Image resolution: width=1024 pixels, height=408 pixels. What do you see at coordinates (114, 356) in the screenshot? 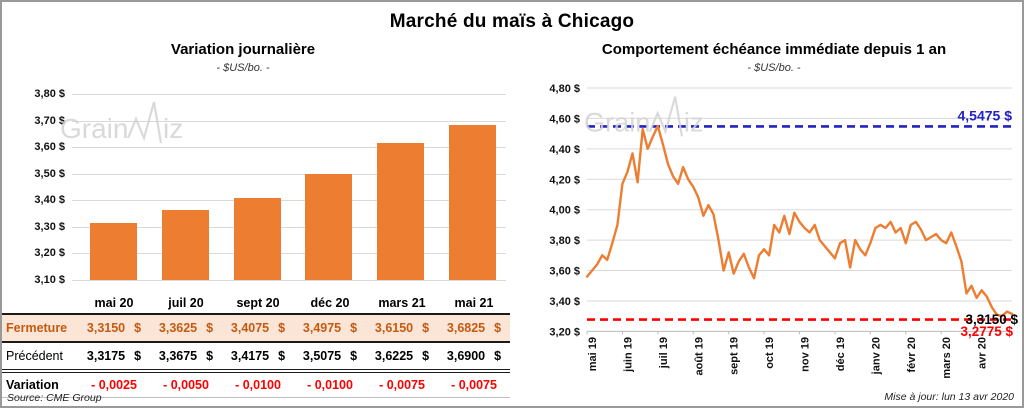
I see `table-cell: 3,3175 $` at bounding box center [114, 356].